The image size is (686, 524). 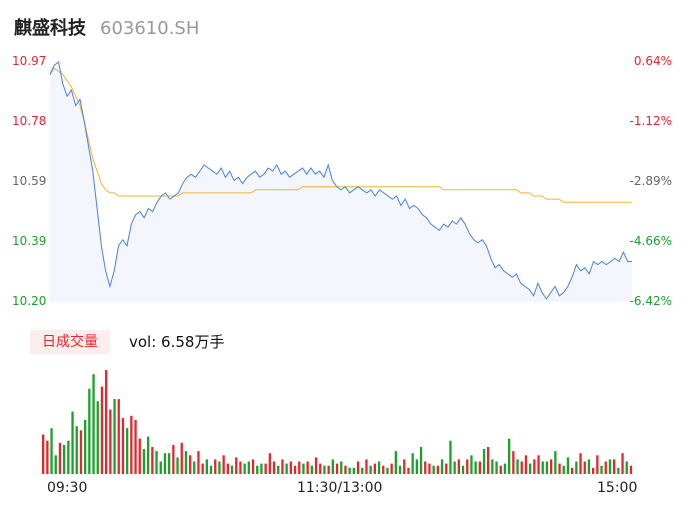 What do you see at coordinates (29, 121) in the screenshot?
I see `y-label-left-1: 10.78` at bounding box center [29, 121].